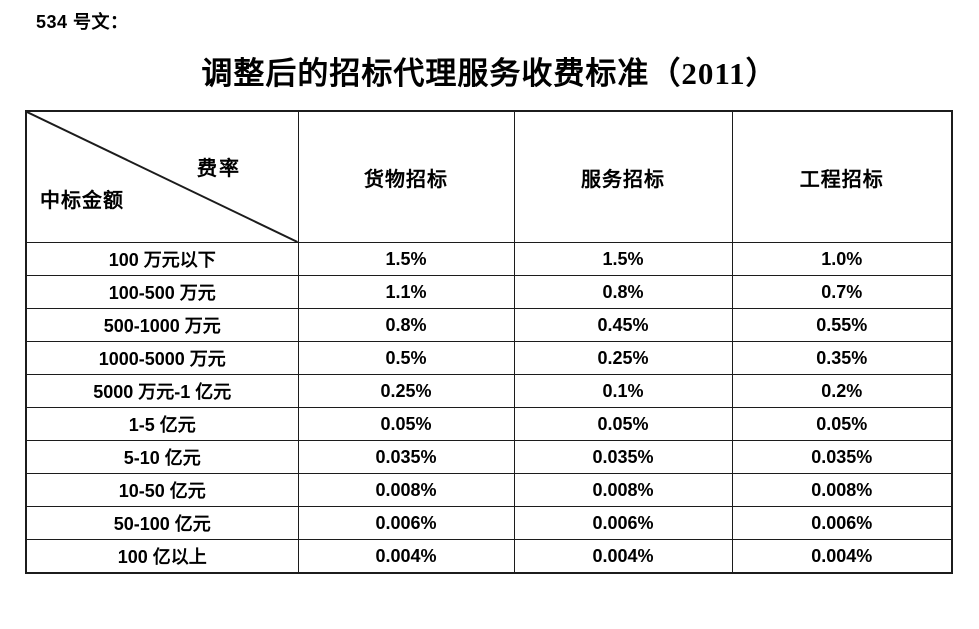  I want to click on table-row: 1000-5000 万元 0.5% 0.25% 0.35%, so click(489, 358).